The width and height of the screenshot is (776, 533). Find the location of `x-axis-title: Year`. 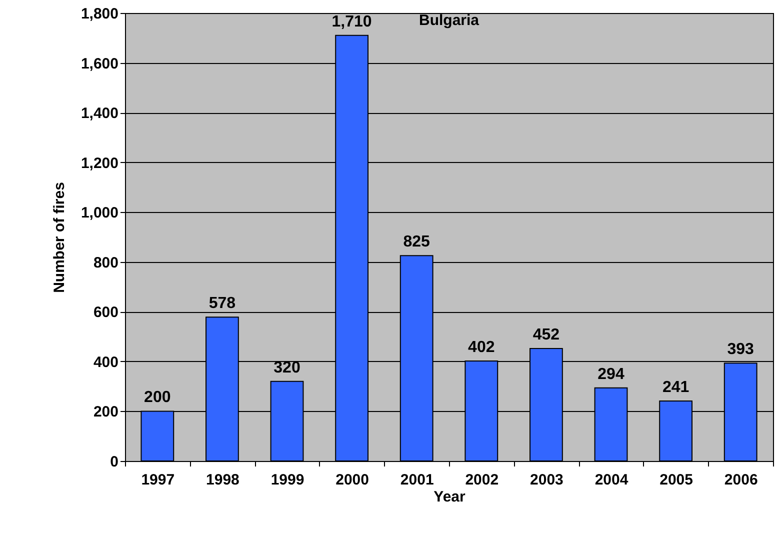

x-axis-title: Year is located at coordinates (450, 497).